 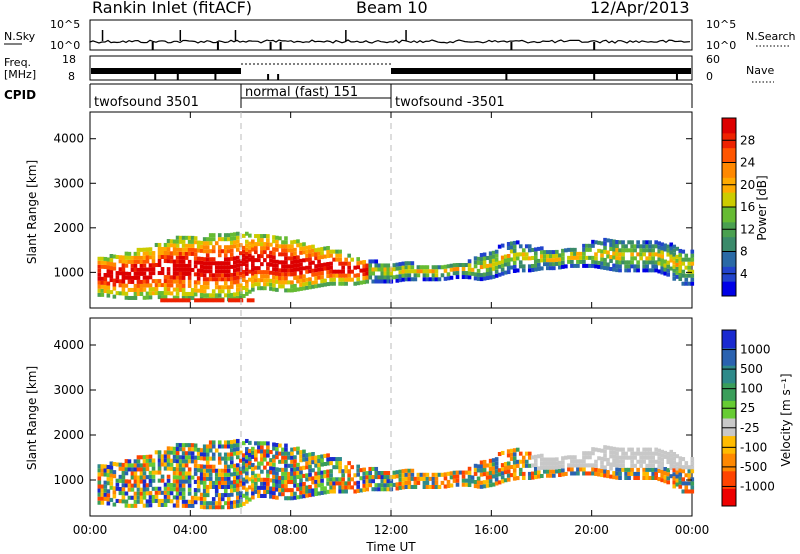 I want to click on freq-ticks, so click(x=416, y=77).